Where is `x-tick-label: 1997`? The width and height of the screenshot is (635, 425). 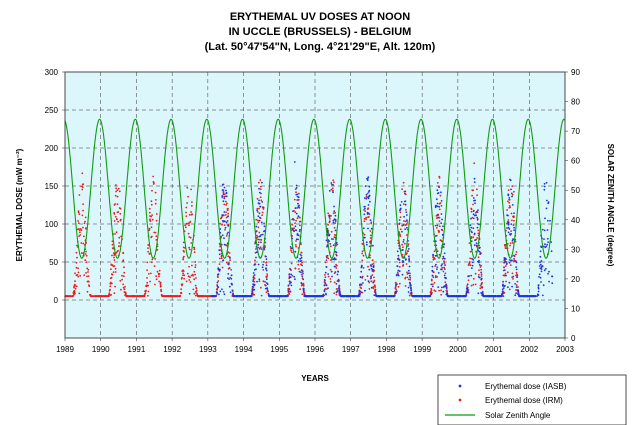 x-tick-label: 1997 is located at coordinates (351, 349).